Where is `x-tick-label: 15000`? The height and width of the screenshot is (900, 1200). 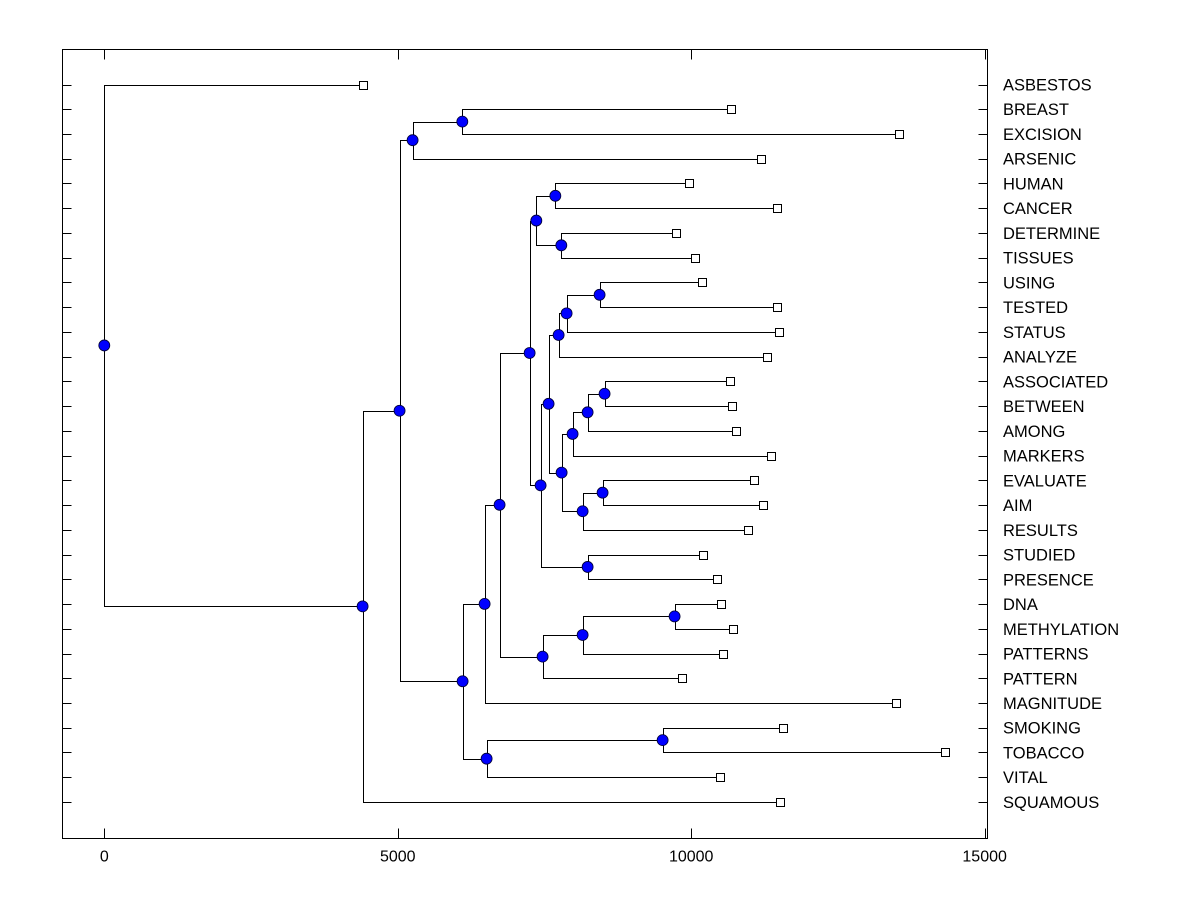
x-tick-label: 15000 is located at coordinates (984, 857).